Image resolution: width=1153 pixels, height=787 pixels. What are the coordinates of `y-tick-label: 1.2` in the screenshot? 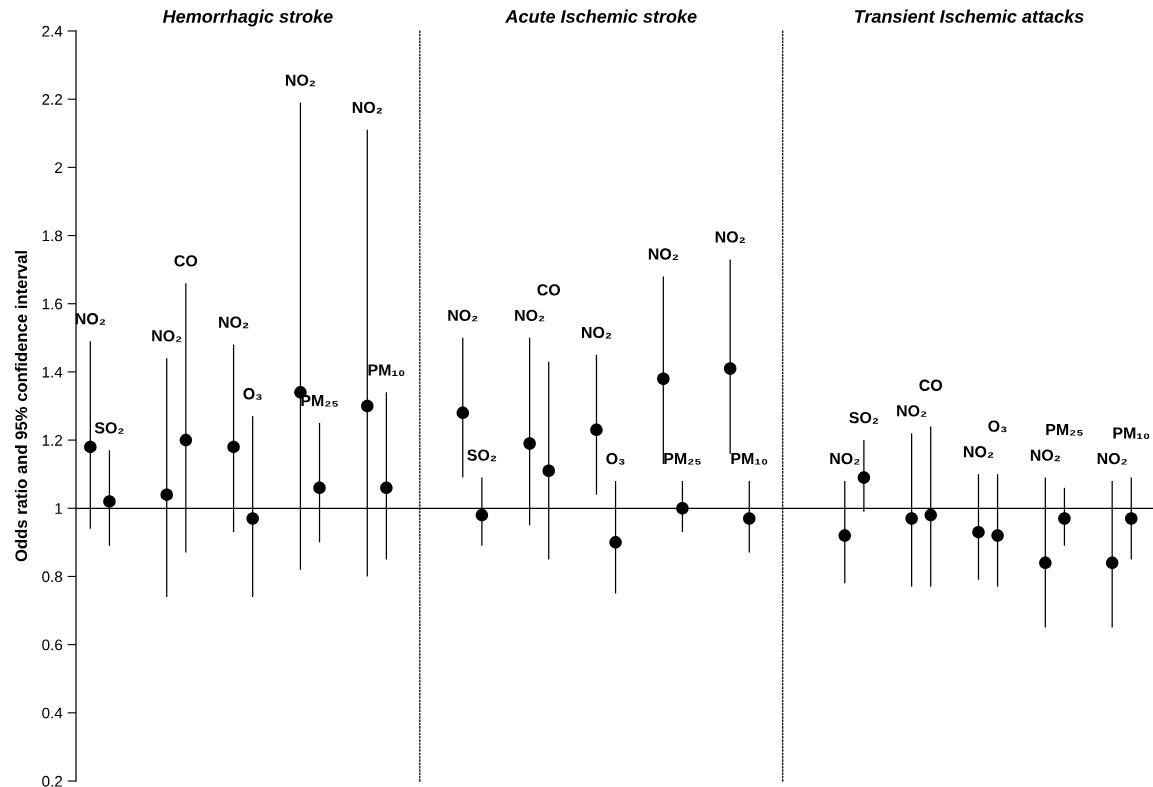 It's located at (52, 440).